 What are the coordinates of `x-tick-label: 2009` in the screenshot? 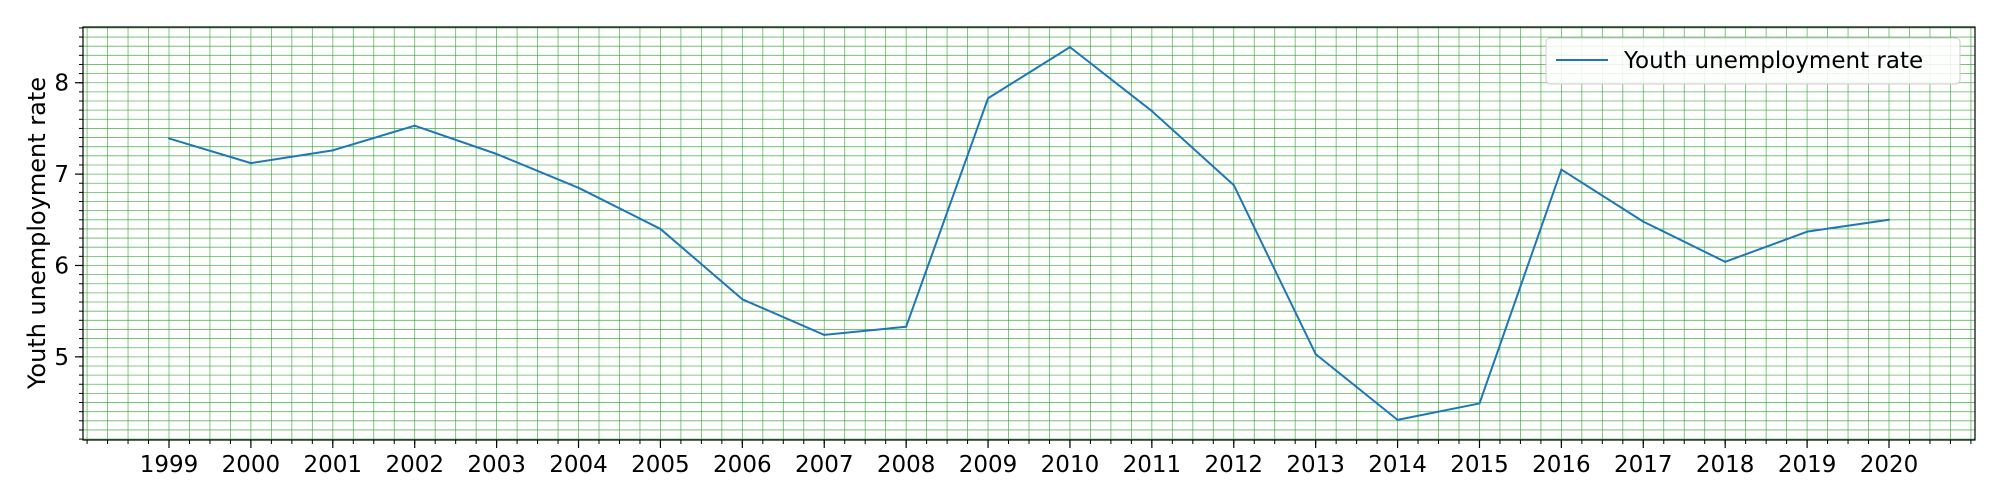 It's located at (988, 465).